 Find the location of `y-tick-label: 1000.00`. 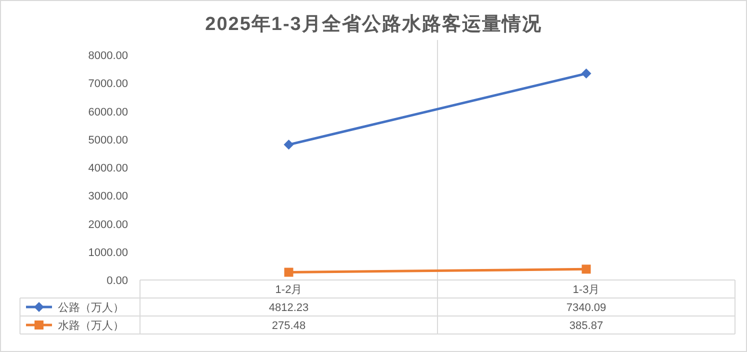

y-tick-label: 1000.00 is located at coordinates (108, 252).